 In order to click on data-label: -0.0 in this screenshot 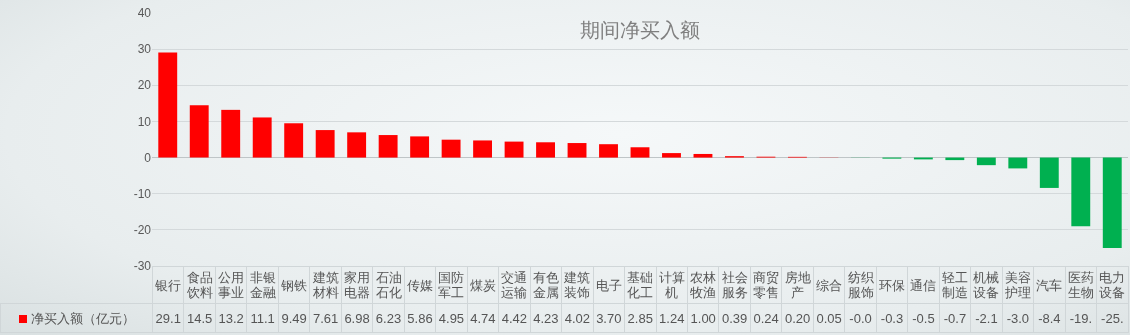, I will do `click(860, 318)`.